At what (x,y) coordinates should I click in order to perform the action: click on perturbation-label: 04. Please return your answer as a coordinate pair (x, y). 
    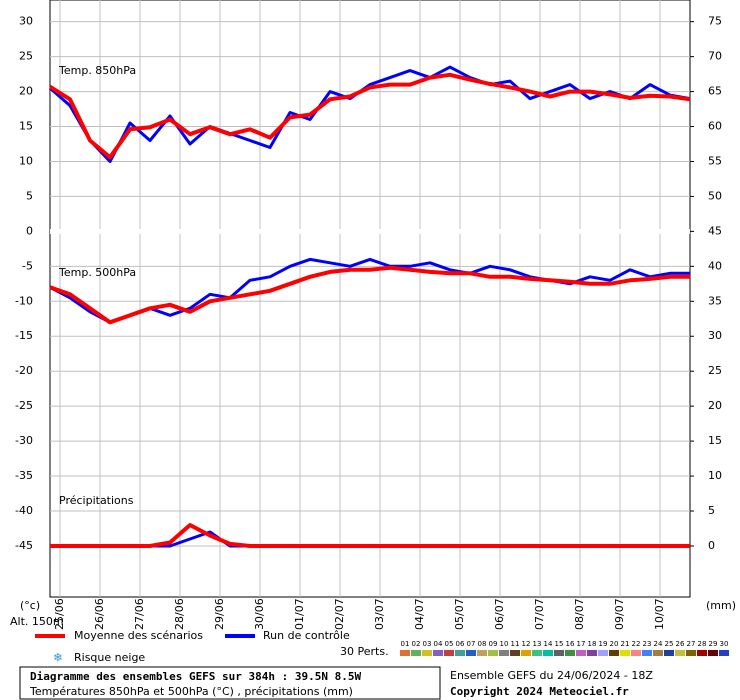
    Looking at the image, I should click on (438, 644).